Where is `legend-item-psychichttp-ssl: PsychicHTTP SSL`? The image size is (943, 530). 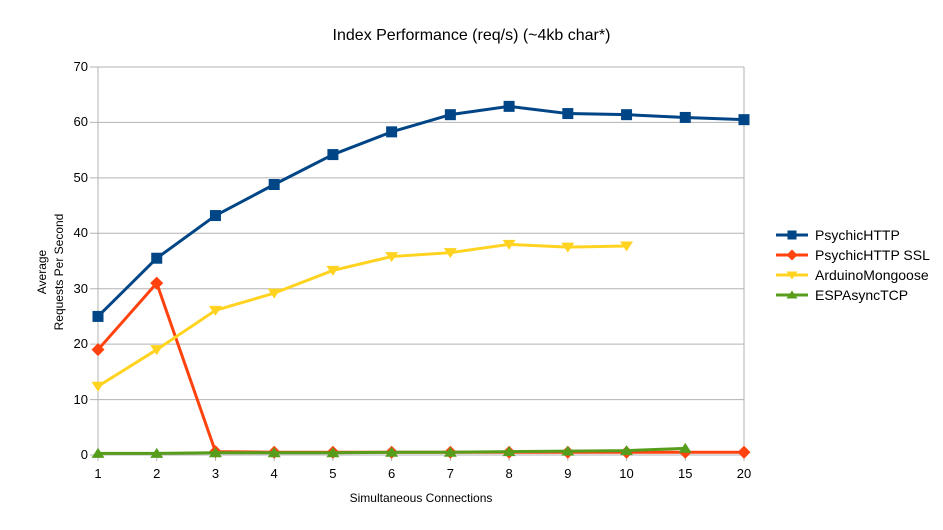
legend-item-psychichttp-ssl: PsychicHTTP SSL is located at coordinates (852, 255).